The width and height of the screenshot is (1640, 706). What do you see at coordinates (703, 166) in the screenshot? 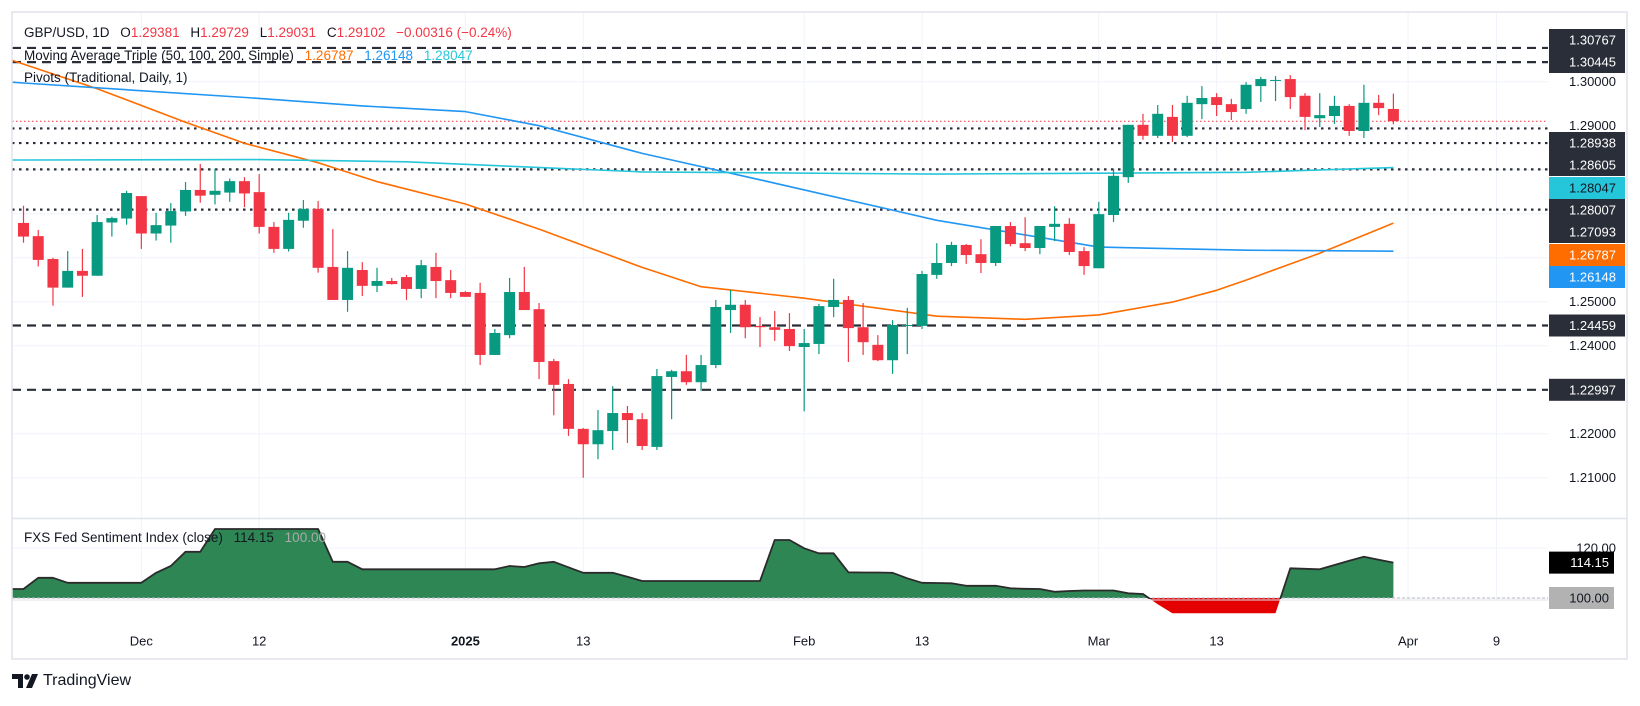
I see `ma200-line` at bounding box center [703, 166].